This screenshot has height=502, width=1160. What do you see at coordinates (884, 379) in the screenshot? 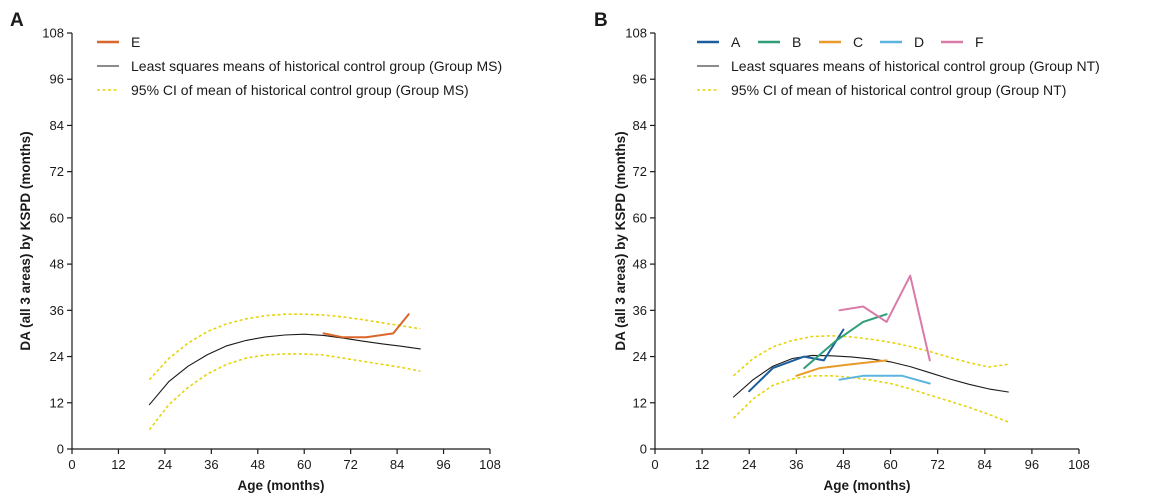
I see `series-line-d` at bounding box center [884, 379].